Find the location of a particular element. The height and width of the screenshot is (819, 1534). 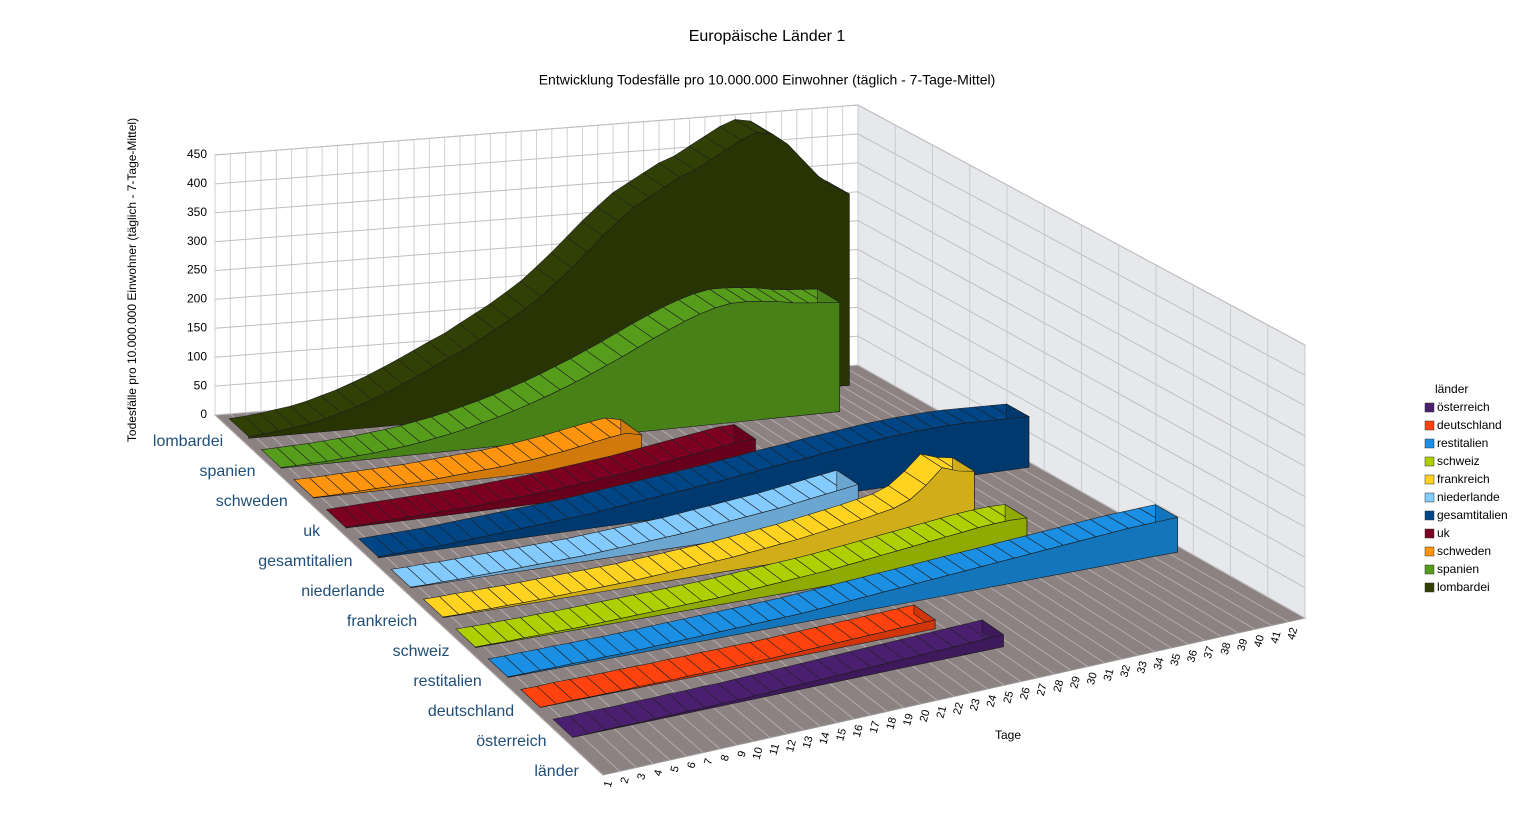

legend-label: spanien is located at coordinates (1458, 569).